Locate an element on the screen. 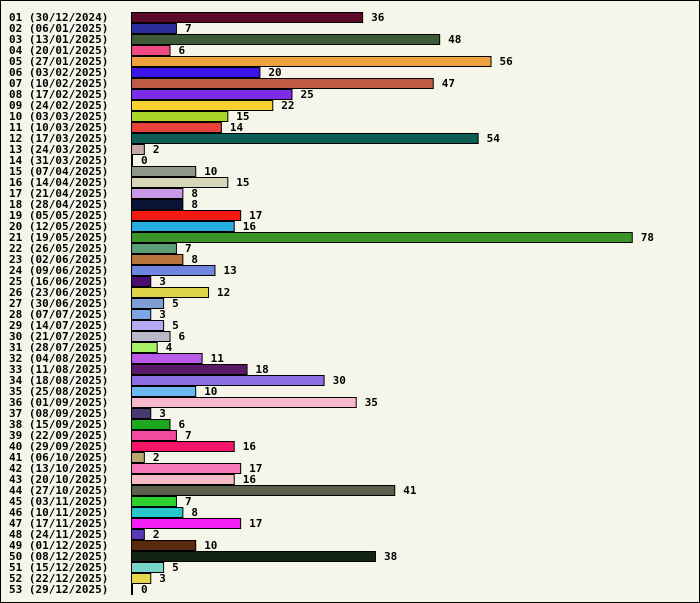 This screenshot has width=700, height=603. value-label: 4 is located at coordinates (169, 347).